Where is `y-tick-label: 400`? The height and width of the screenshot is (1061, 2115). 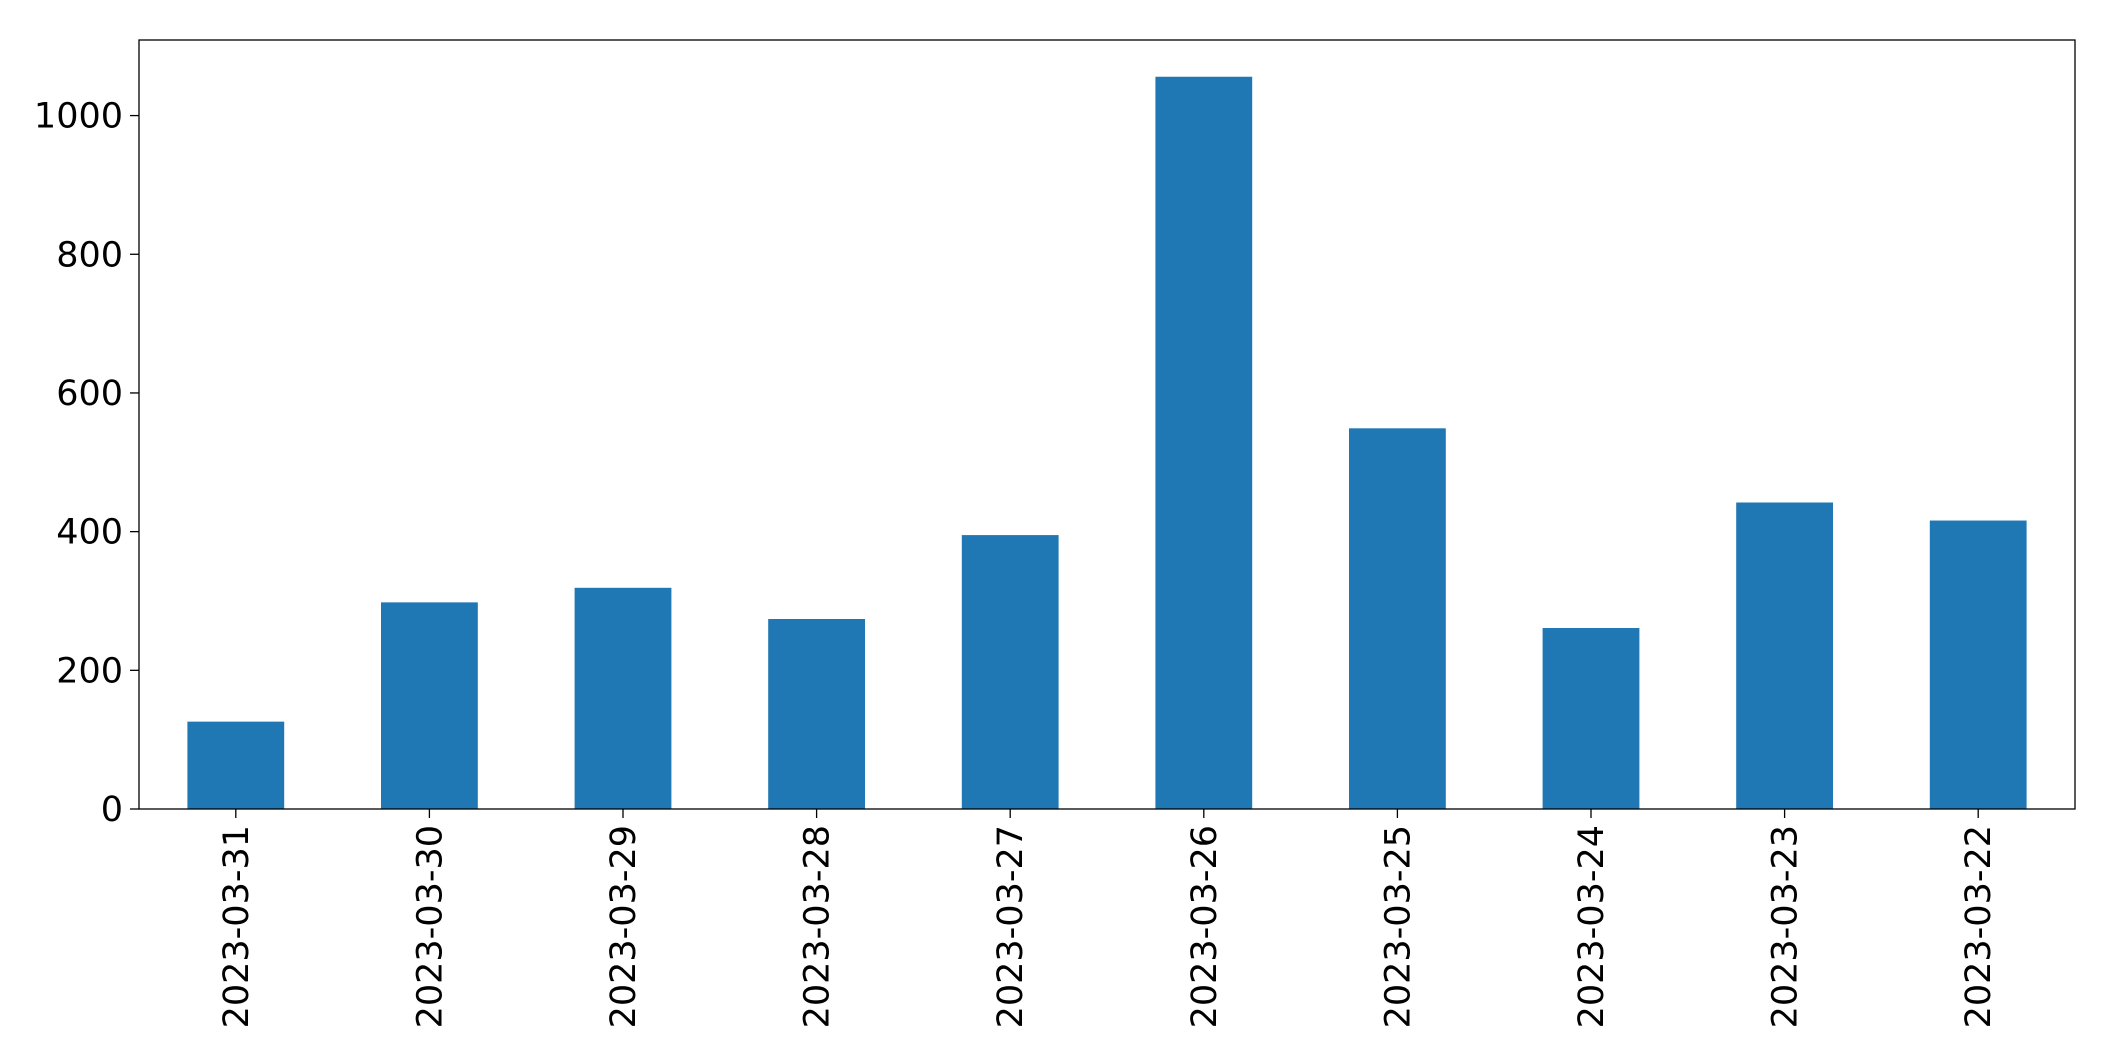 y-tick-label: 400 is located at coordinates (89, 533).